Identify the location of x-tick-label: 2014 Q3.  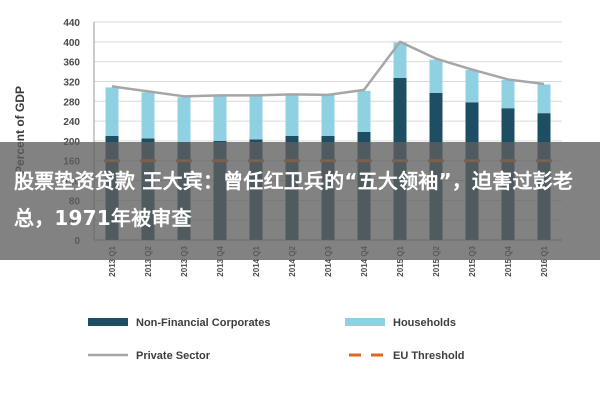
(328, 260).